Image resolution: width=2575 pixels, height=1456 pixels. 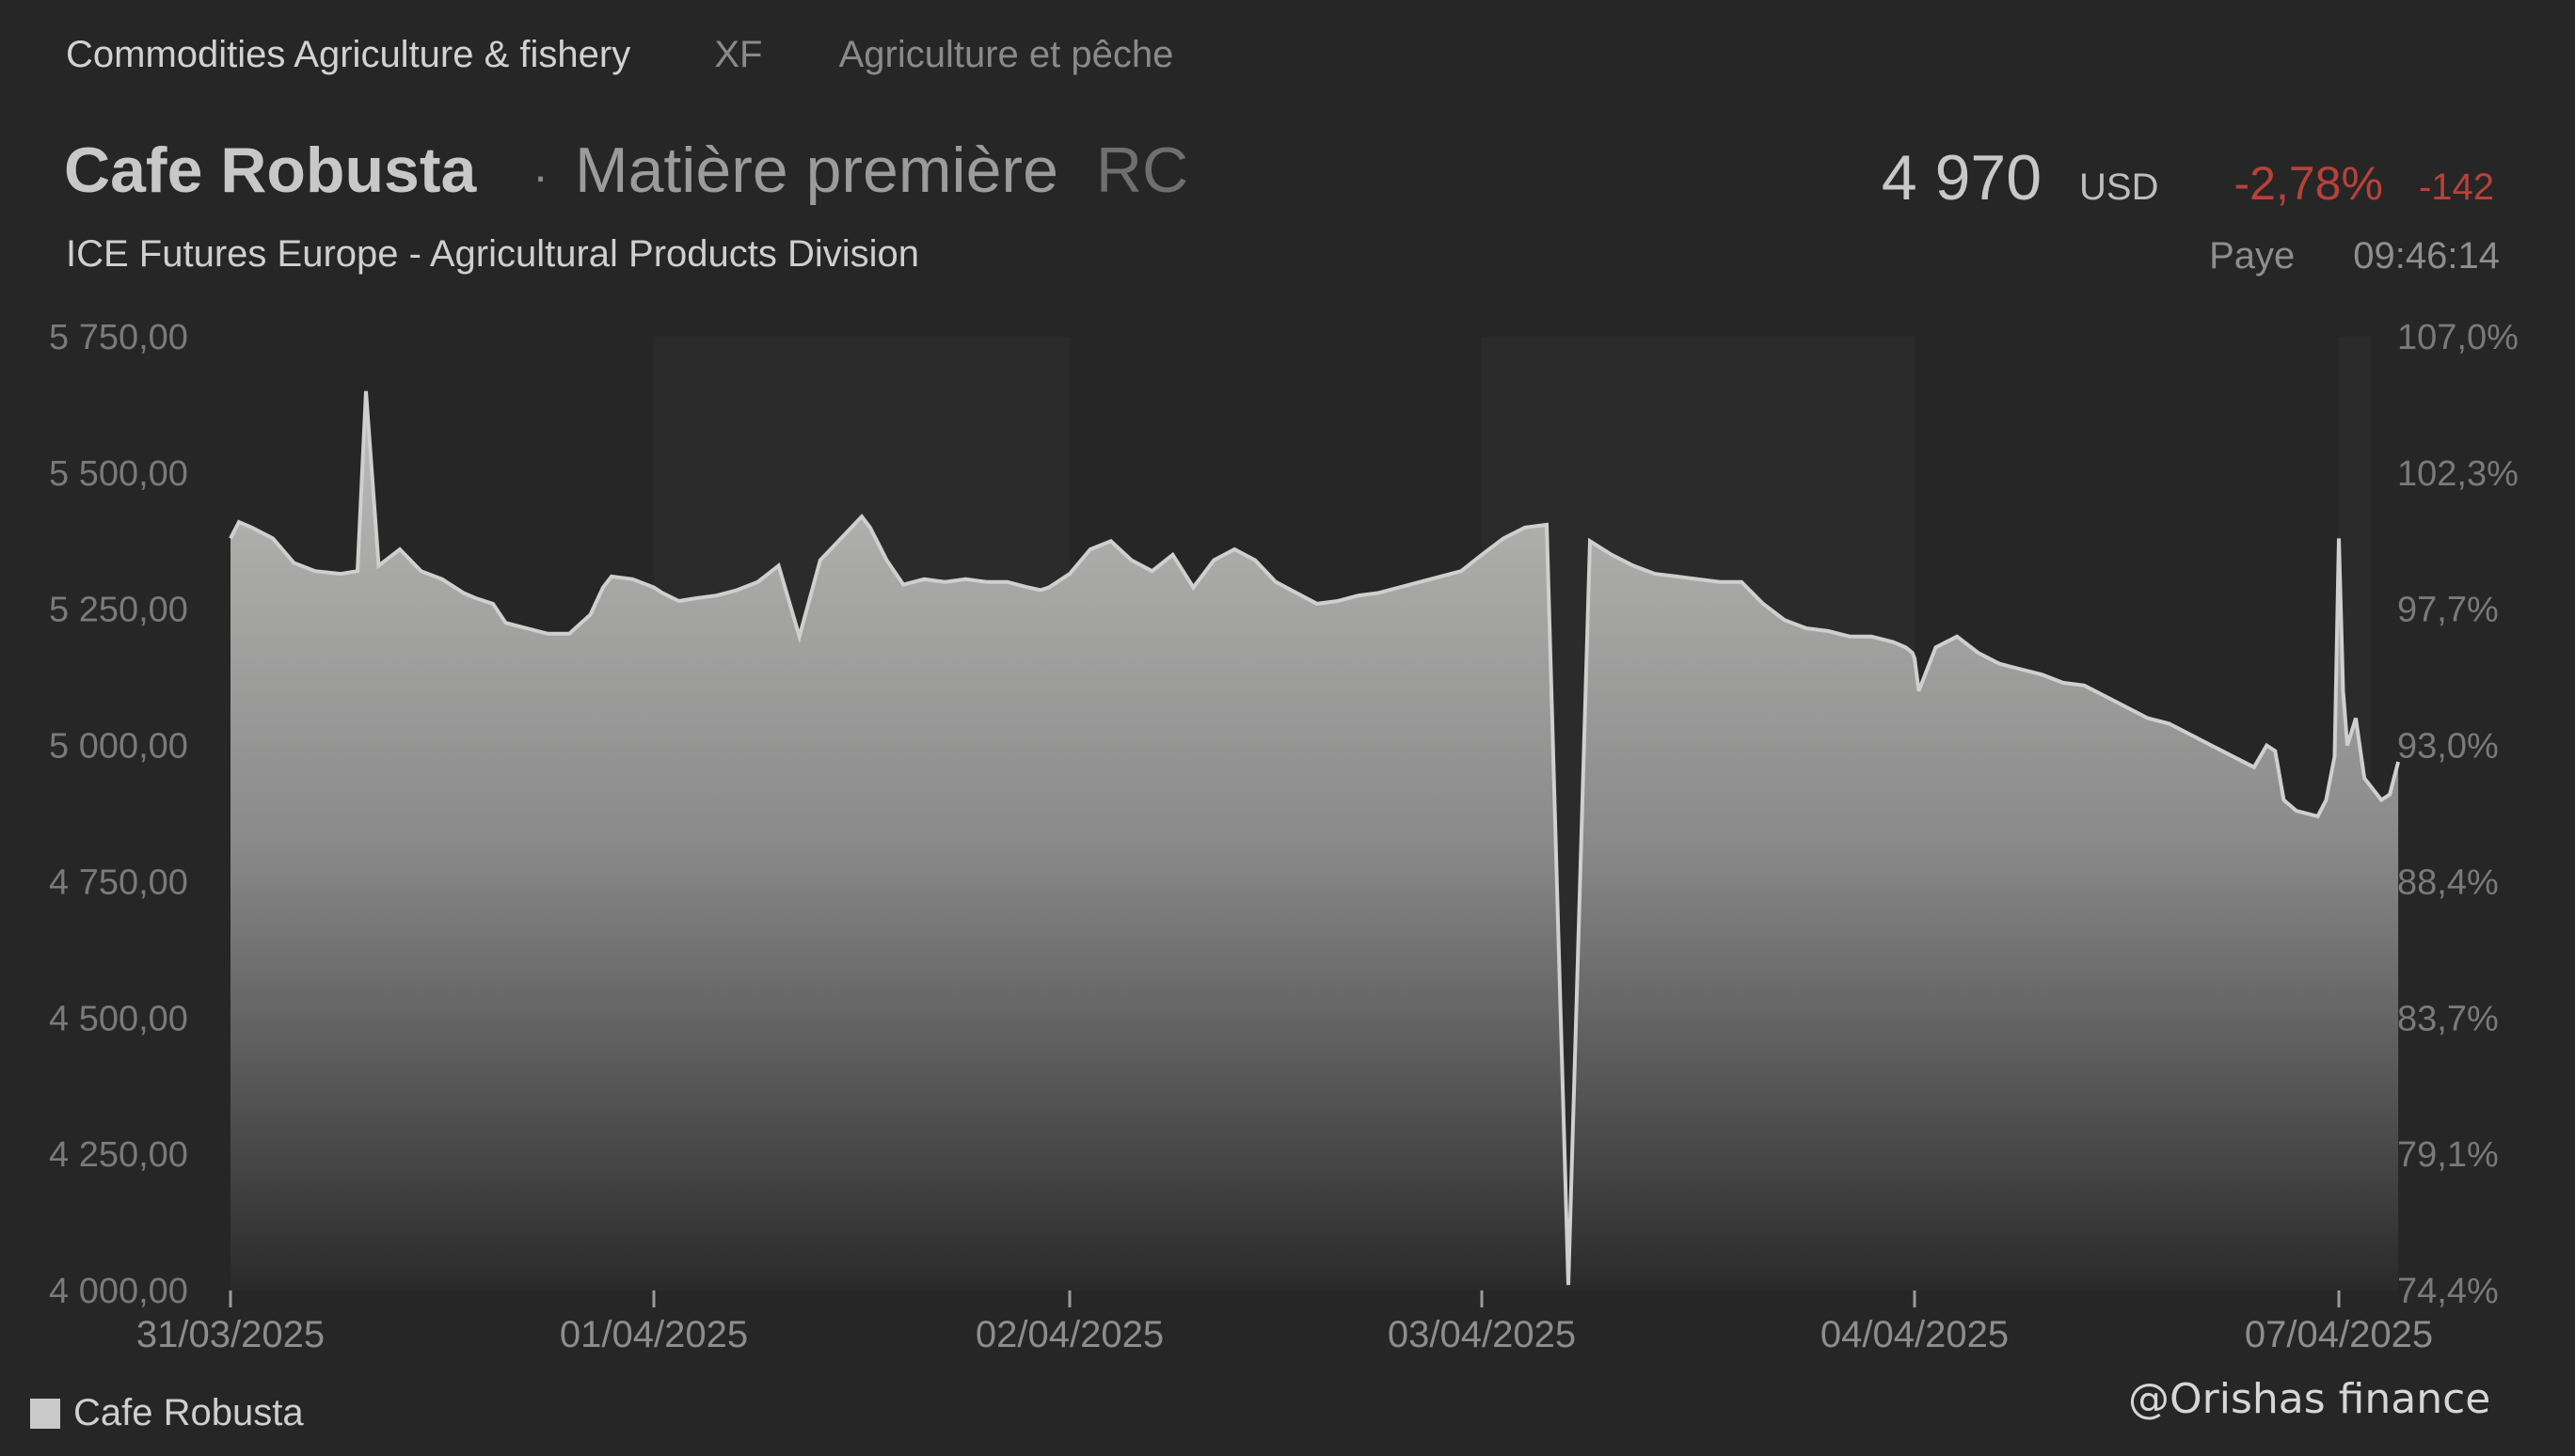 I want to click on watermark: @Orishas finance, so click(x=2309, y=1399).